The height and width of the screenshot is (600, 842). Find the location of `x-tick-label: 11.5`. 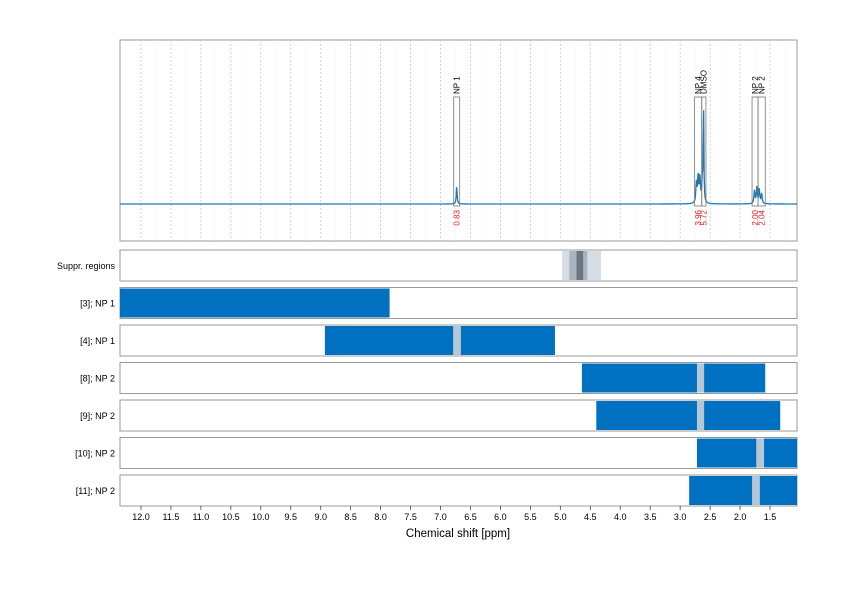

x-tick-label: 11.5 is located at coordinates (170, 517).